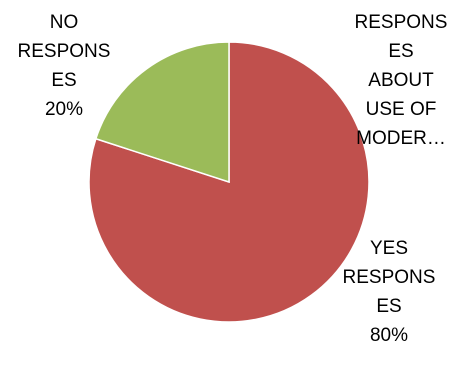 This screenshot has height=366, width=468. Describe the element at coordinates (401, 22) in the screenshot. I see `chart-title-line: RESPONS` at that location.